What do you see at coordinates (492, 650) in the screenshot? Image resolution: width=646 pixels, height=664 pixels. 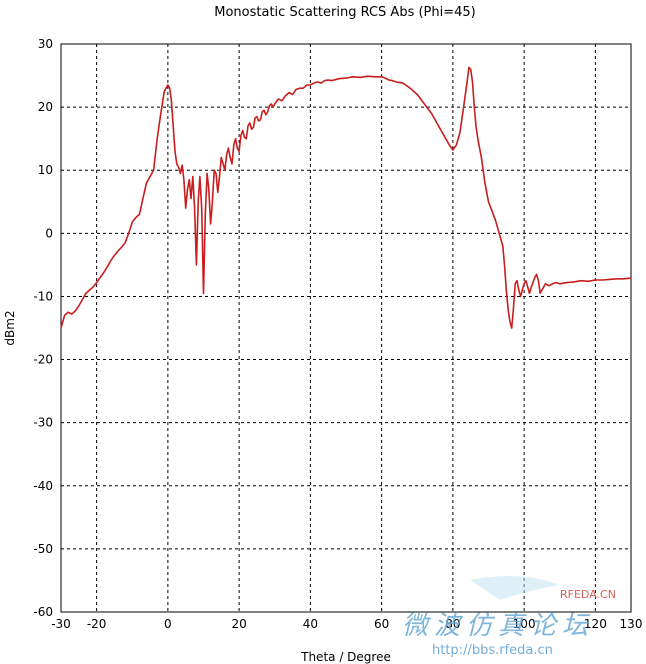 I see `watermark-url: http://bbs.rfeda.cn` at bounding box center [492, 650].